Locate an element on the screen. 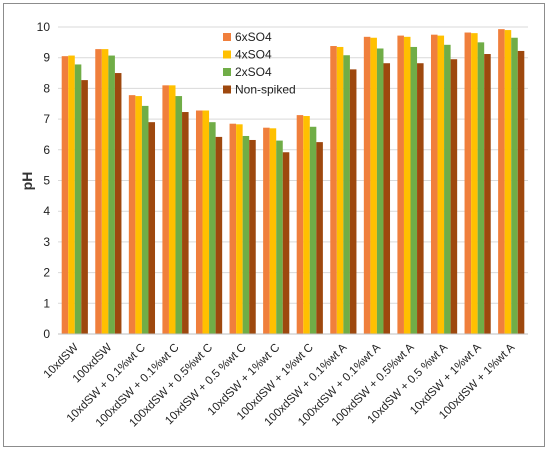 The height and width of the screenshot is (452, 550). y-tick-label: 8 is located at coordinates (46, 88).